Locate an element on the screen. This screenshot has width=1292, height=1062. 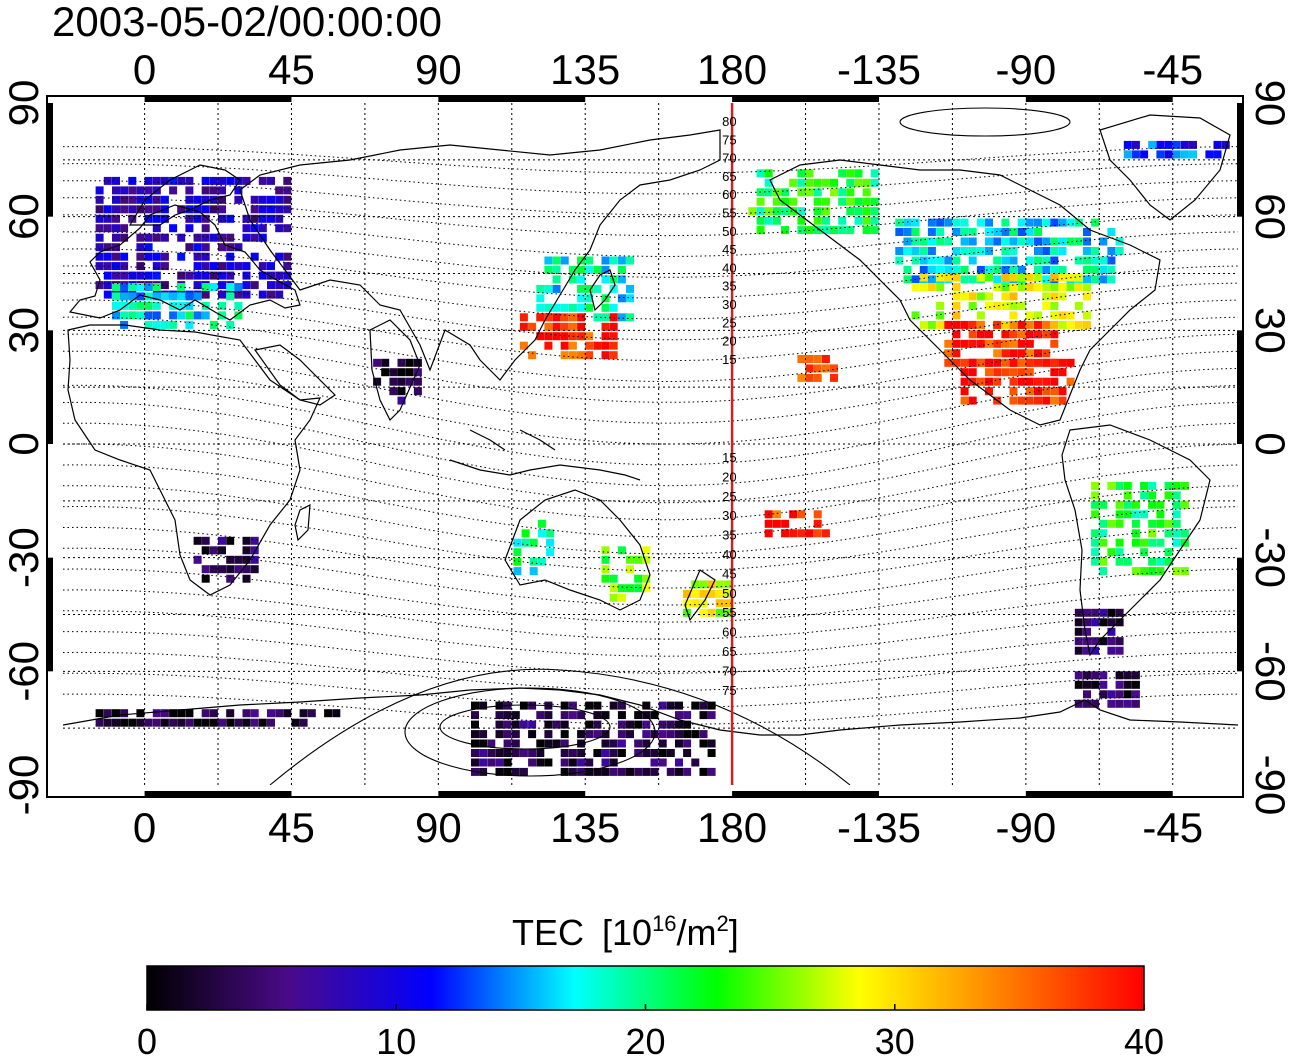
lat-tick-label-left: 0 is located at coordinates (23, 443).